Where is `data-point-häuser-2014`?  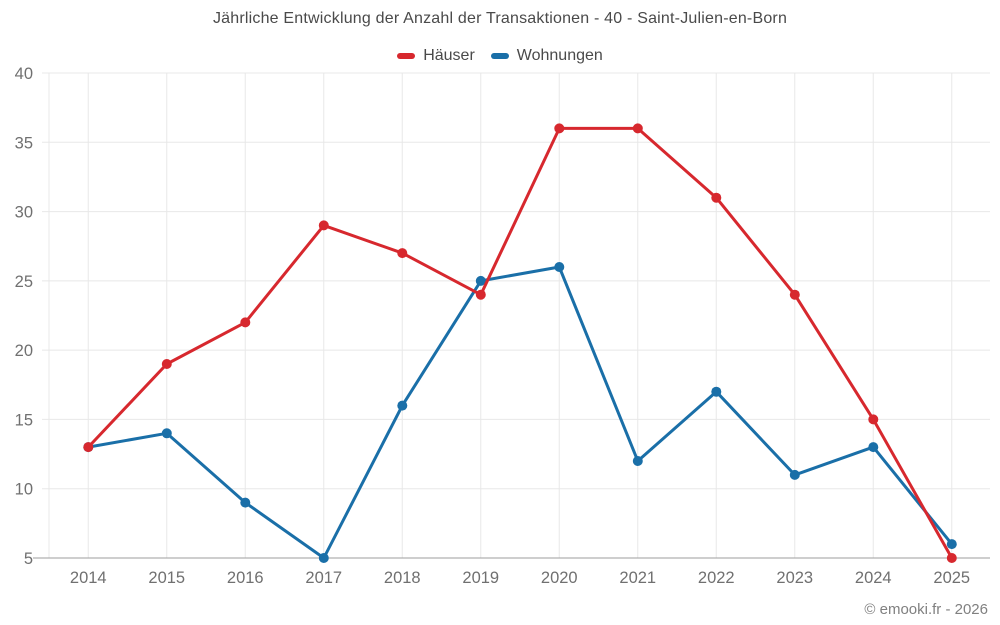 data-point-häuser-2014 is located at coordinates (88, 447).